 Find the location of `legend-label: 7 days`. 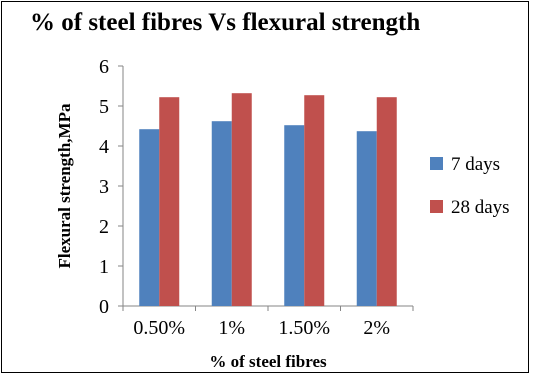

legend-label: 7 days is located at coordinates (475, 164).